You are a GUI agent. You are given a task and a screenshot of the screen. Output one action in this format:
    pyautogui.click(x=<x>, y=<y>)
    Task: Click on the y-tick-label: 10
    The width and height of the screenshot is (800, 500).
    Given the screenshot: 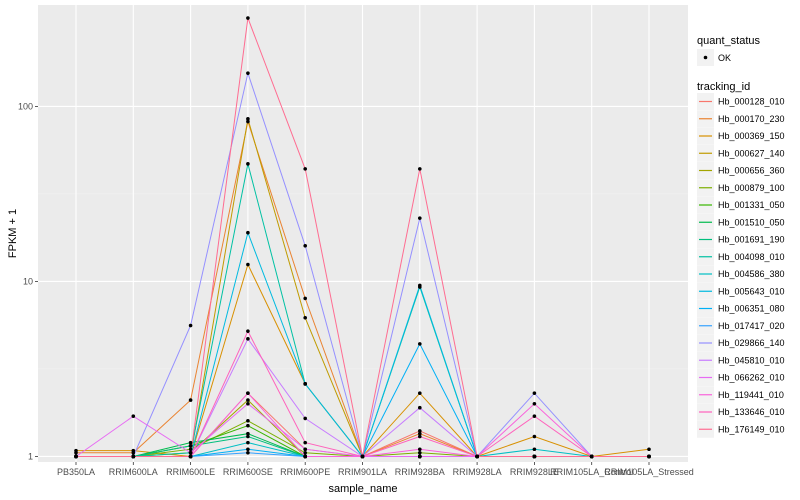 What is the action you would take?
    pyautogui.click(x=28, y=281)
    